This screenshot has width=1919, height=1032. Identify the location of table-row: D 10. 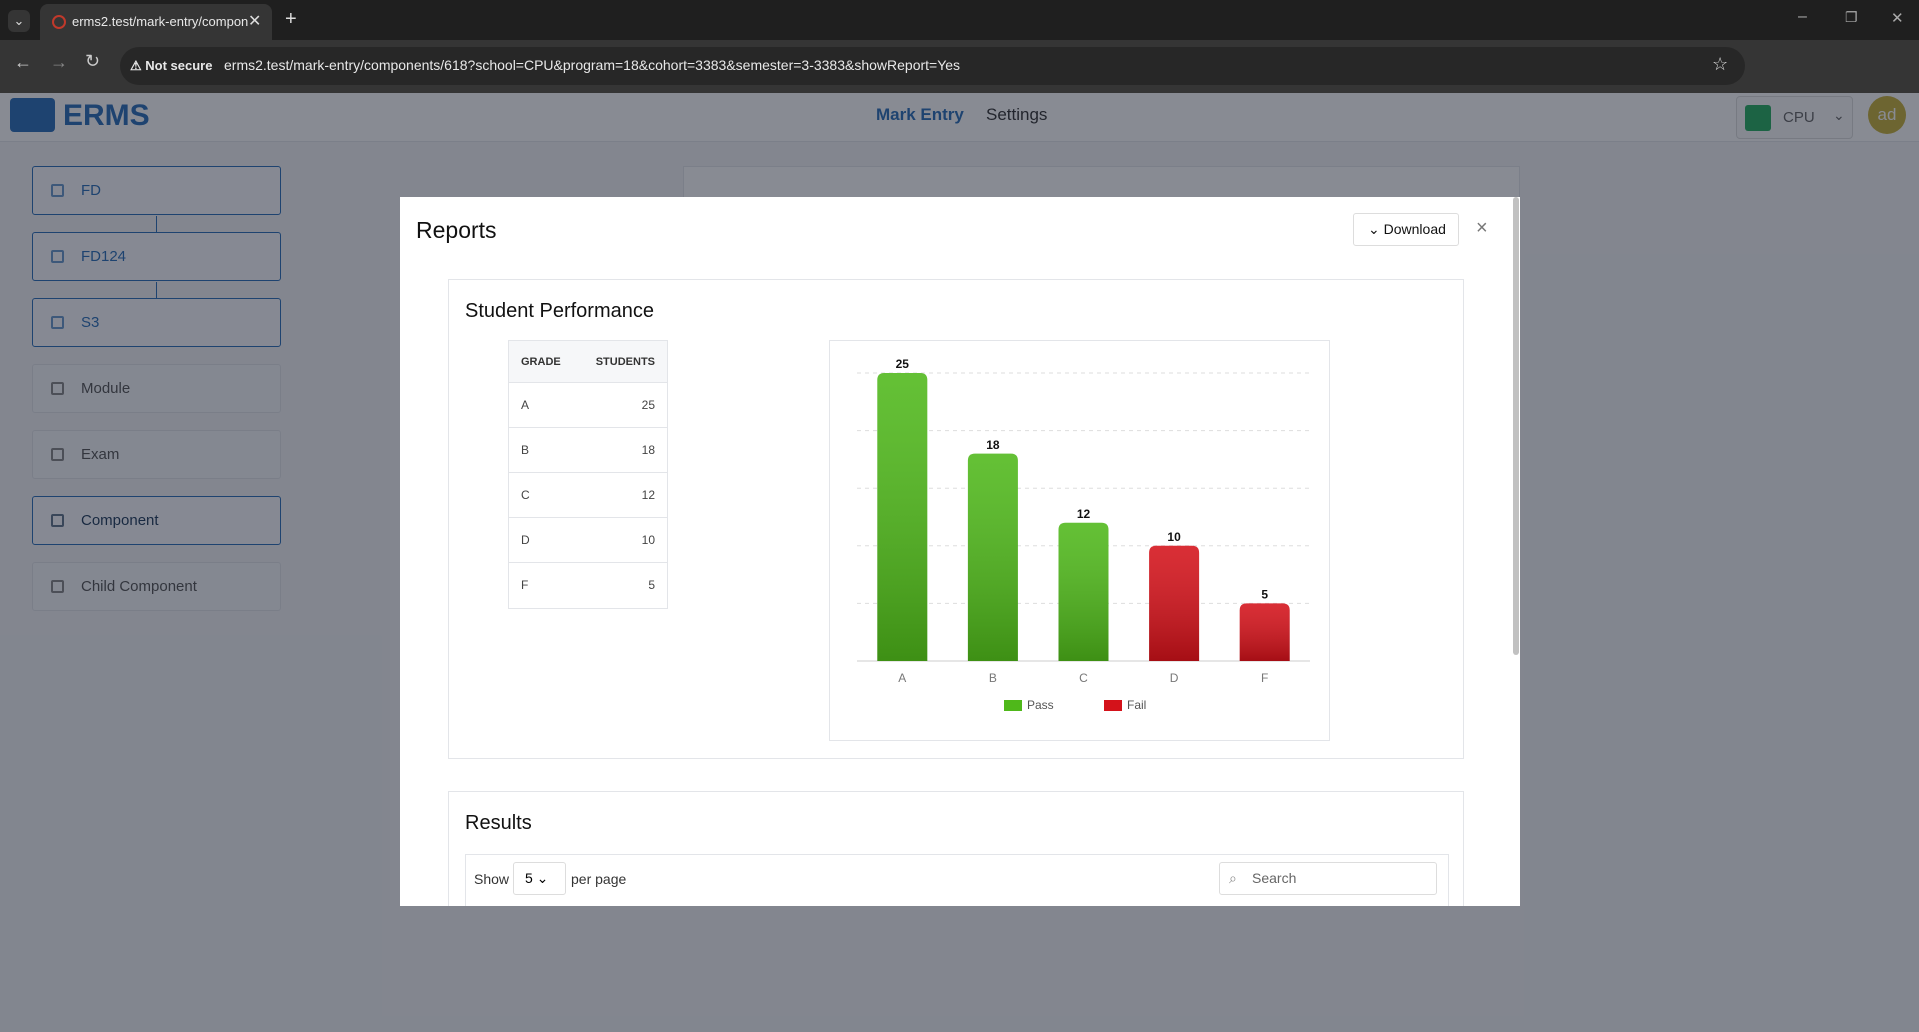
(588, 540).